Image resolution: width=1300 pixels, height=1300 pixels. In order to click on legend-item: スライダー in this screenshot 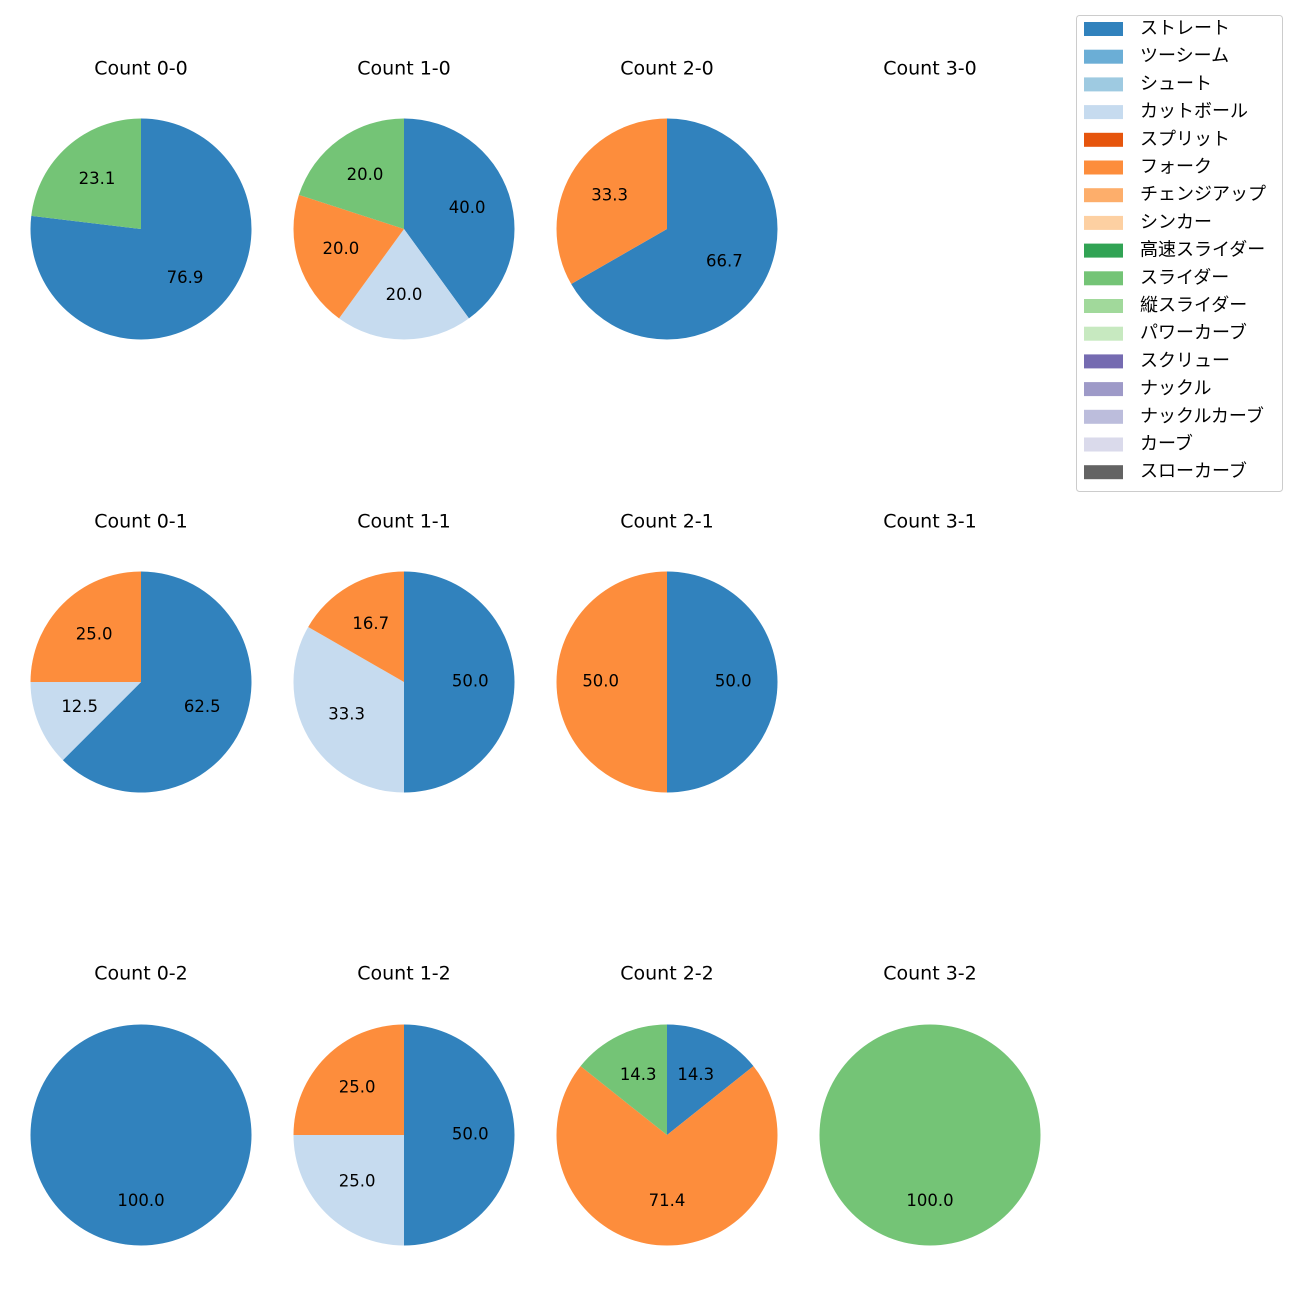, I will do `click(1156, 277)`.